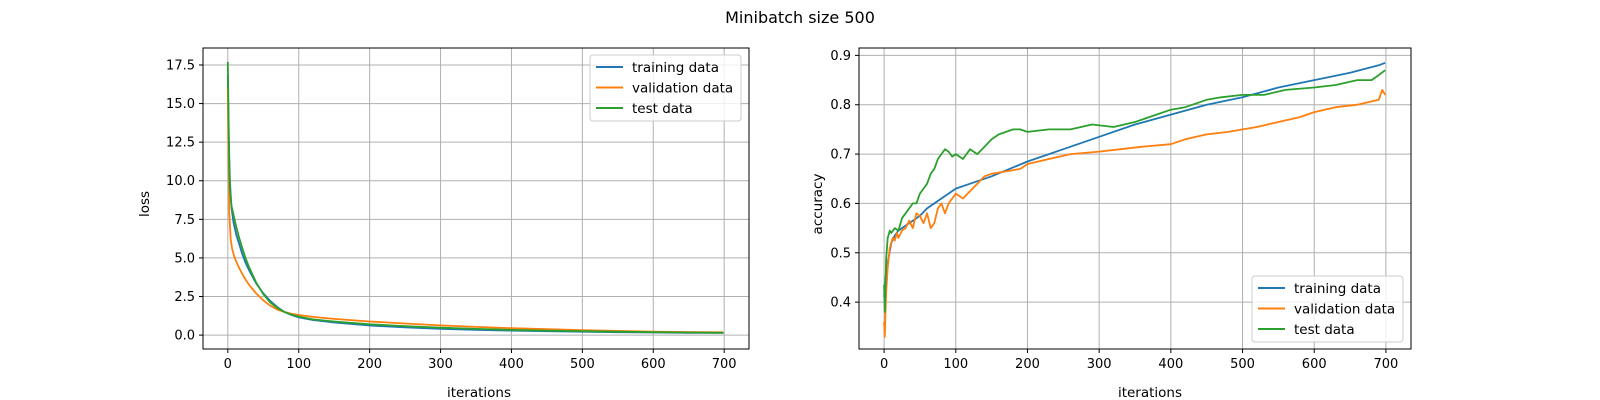  I want to click on accuracy-x-tick-label: 500, so click(1242, 364).